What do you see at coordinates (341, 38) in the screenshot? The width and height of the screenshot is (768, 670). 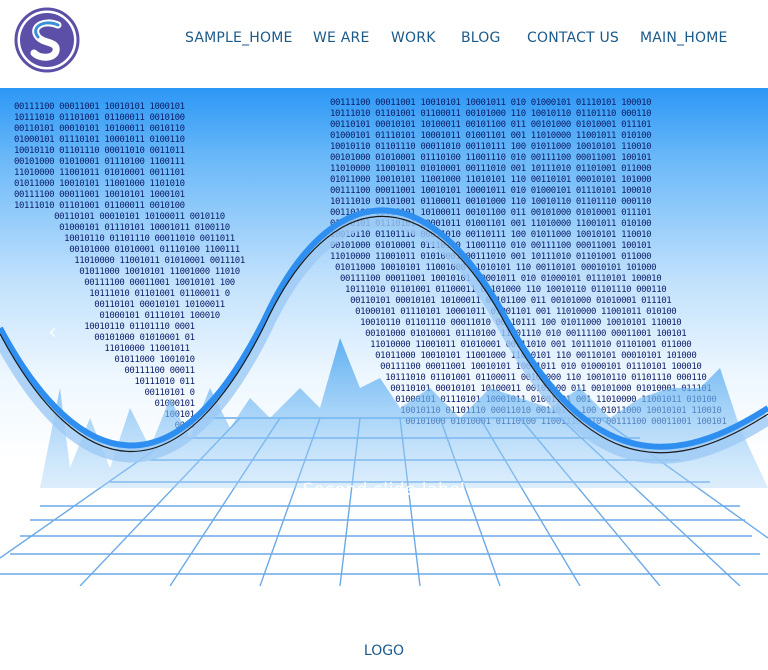 I see `nav-link-we-are: WE ARE` at bounding box center [341, 38].